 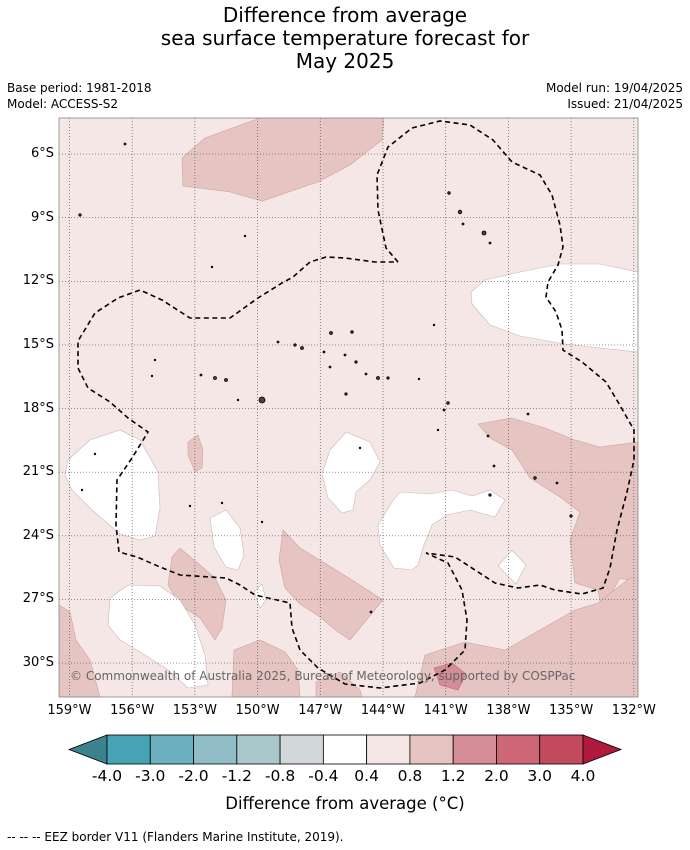 What do you see at coordinates (633, 710) in the screenshot?
I see `longitude-label: 132°W` at bounding box center [633, 710].